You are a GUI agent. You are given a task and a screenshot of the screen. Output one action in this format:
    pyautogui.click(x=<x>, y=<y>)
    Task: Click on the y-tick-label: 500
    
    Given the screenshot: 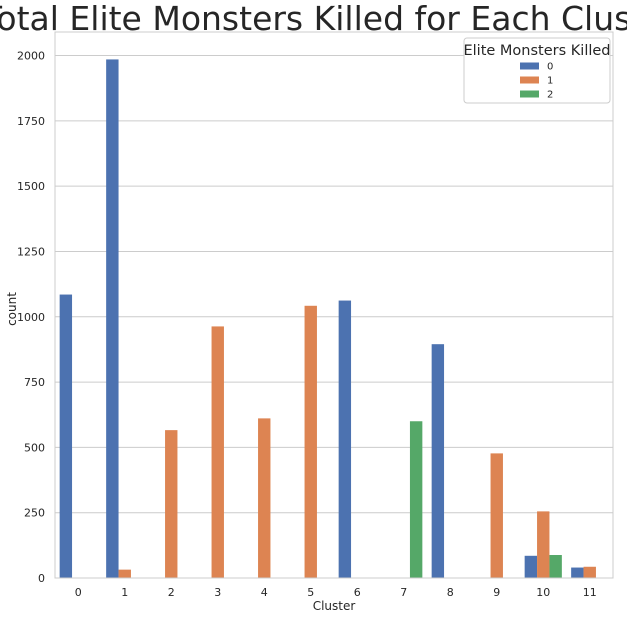 What is the action you would take?
    pyautogui.click(x=34, y=447)
    